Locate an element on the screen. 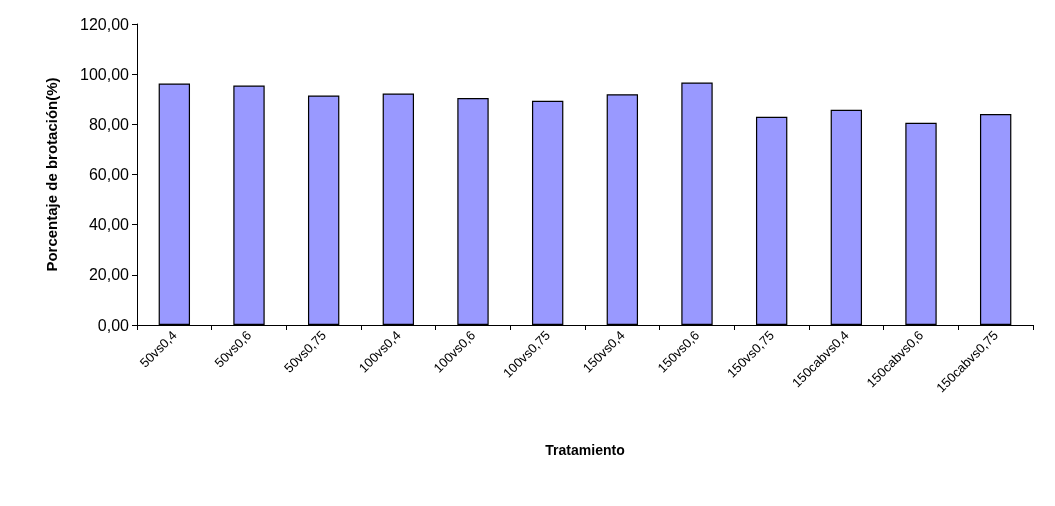 This screenshot has height=506, width=1055. y-tick-label: 100,00 is located at coordinates (105, 74).